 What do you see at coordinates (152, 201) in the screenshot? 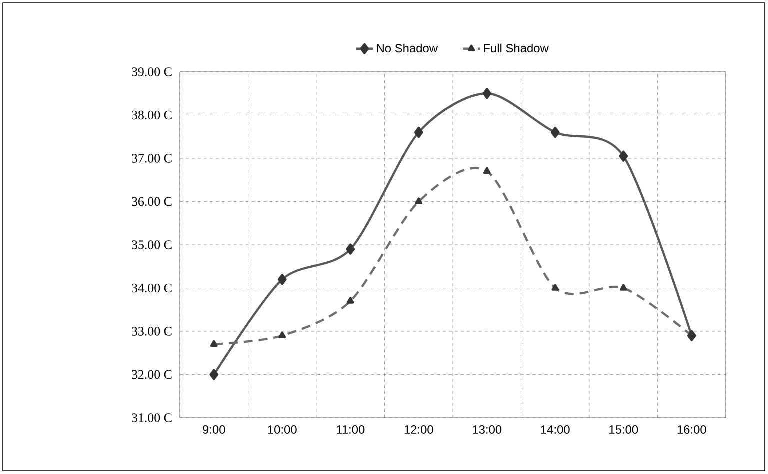
I see `y-tick-label: 36.00 C` at bounding box center [152, 201].